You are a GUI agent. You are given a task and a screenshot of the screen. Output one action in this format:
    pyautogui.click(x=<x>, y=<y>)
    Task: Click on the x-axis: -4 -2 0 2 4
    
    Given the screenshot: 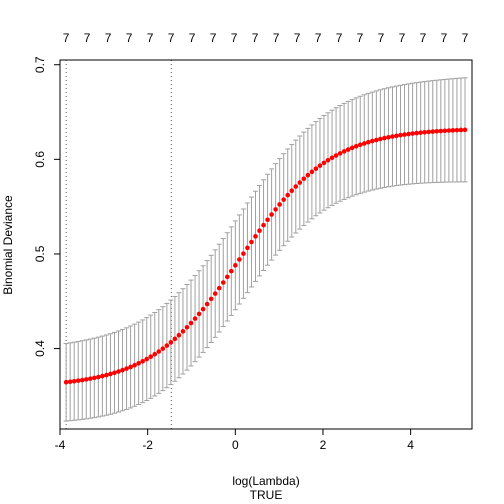 What is the action you would take?
    pyautogui.click(x=234, y=440)
    